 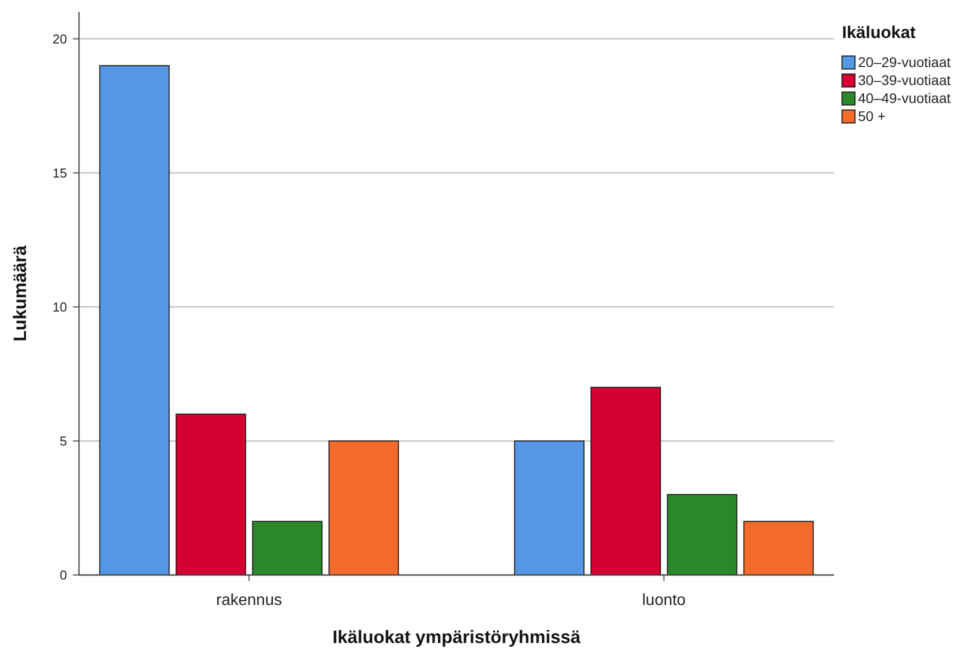 I want to click on legend-label: 40–49-vuotiaat, so click(x=904, y=98).